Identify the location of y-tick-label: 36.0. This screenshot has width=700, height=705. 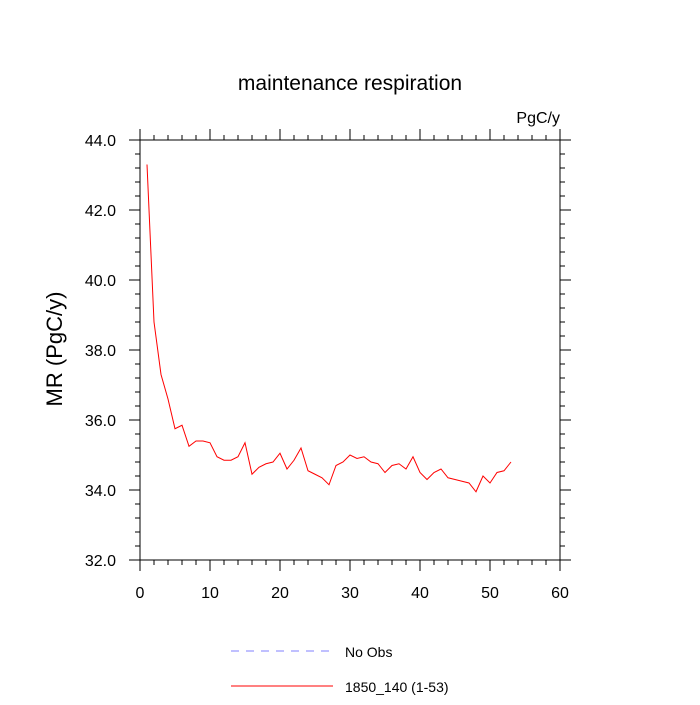
(100, 421).